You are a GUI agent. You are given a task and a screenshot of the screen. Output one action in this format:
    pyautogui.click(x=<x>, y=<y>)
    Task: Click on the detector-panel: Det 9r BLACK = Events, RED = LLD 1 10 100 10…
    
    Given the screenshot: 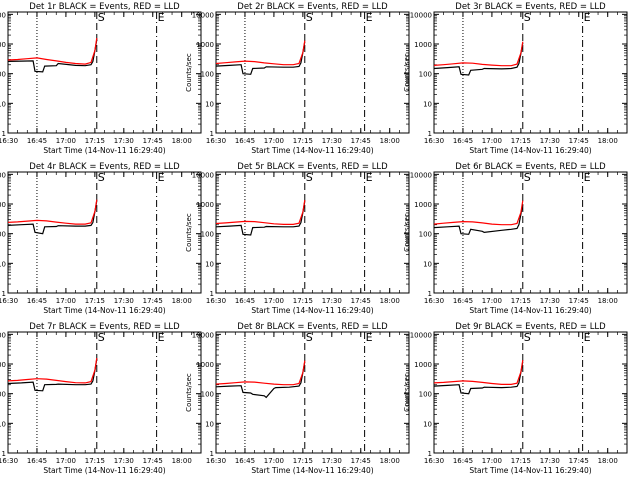 What is the action you would take?
    pyautogui.click(x=515, y=398)
    